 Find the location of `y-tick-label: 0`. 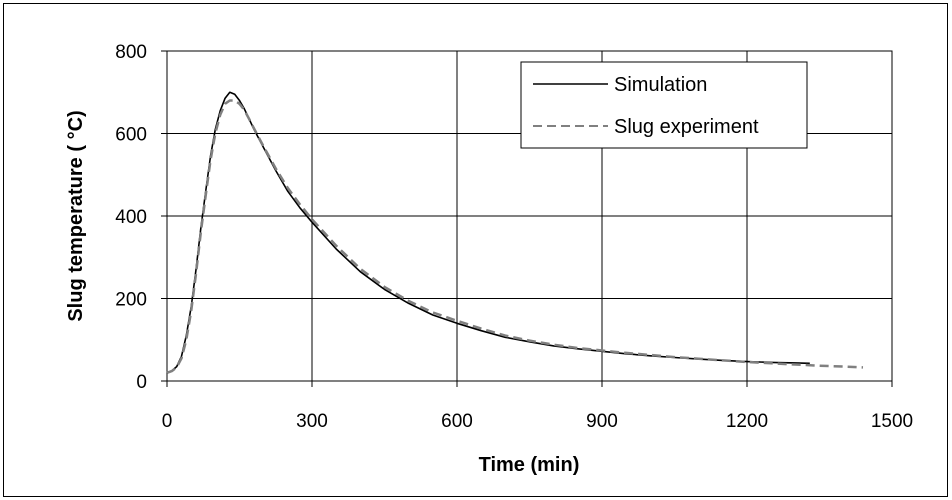

y-tick-label: 0 is located at coordinates (141, 382).